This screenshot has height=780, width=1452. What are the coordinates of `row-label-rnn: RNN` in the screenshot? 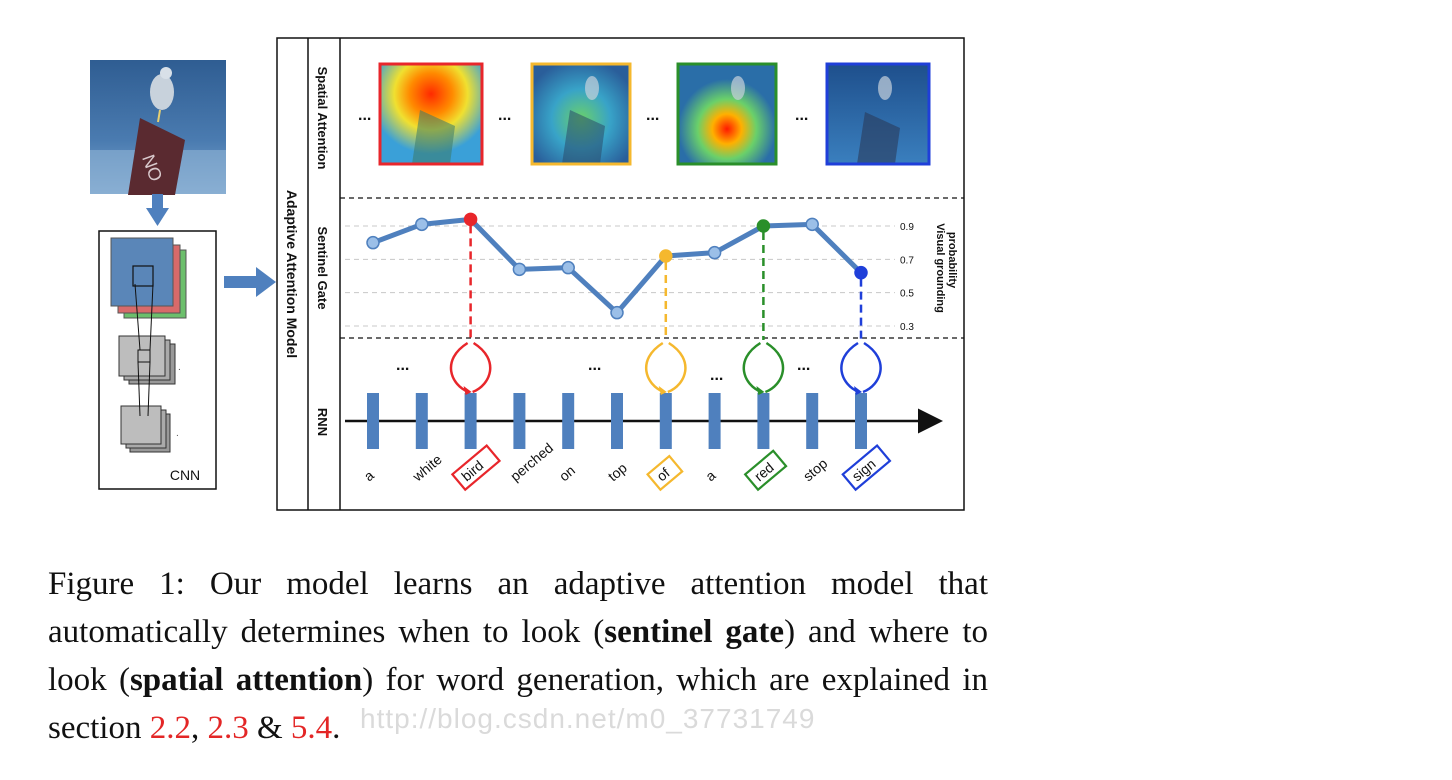 It's located at (322, 422).